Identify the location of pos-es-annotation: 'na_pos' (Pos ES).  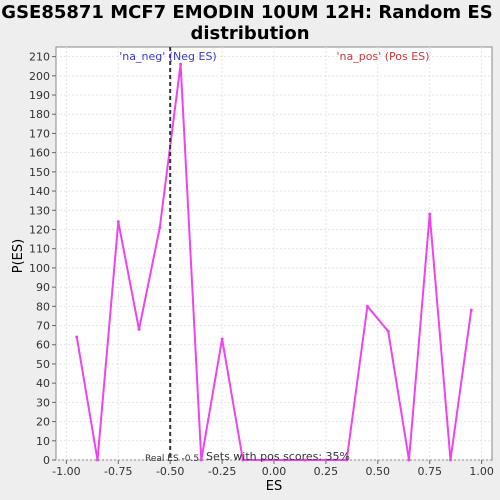
(383, 56).